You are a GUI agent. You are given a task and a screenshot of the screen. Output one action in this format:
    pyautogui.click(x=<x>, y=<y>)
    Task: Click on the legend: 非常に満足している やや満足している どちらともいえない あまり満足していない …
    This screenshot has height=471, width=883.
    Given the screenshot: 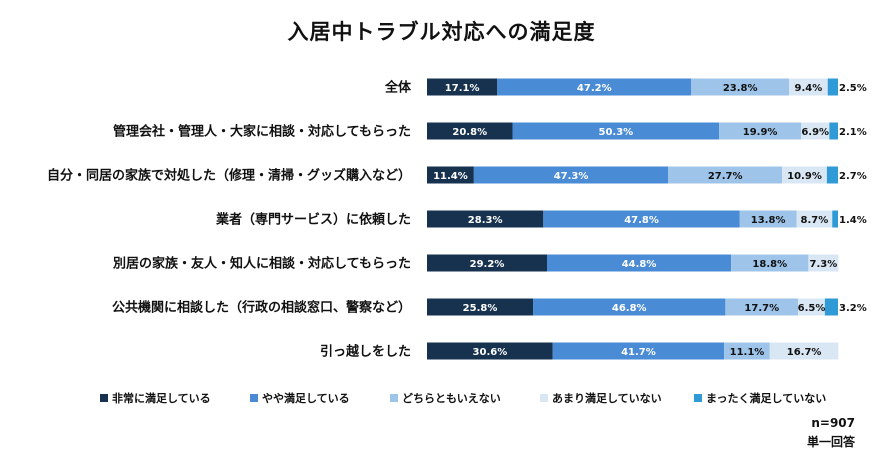 What is the action you would take?
    pyautogui.click(x=480, y=398)
    